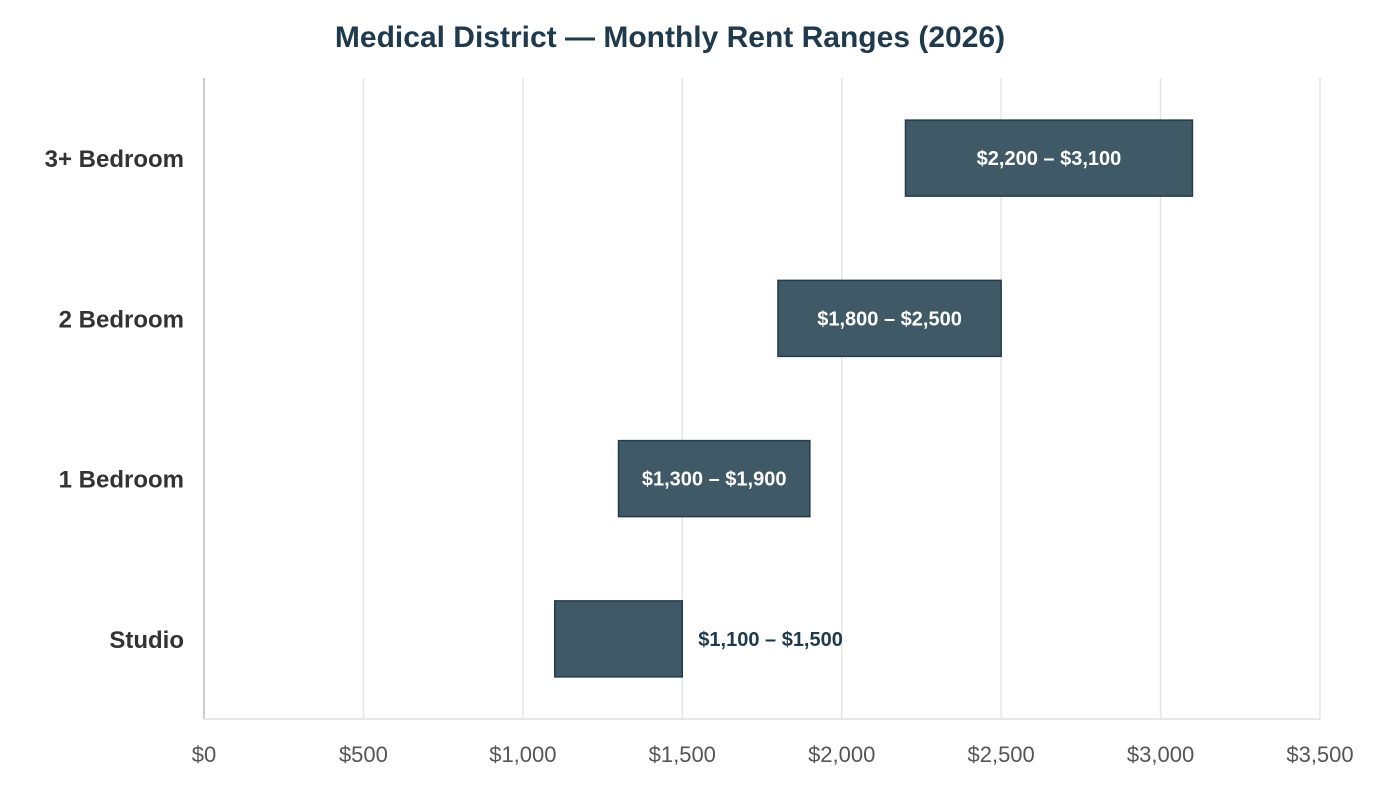 This screenshot has height=800, width=1400. What do you see at coordinates (121, 480) in the screenshot?
I see `category-label: 1 Bedroom` at bounding box center [121, 480].